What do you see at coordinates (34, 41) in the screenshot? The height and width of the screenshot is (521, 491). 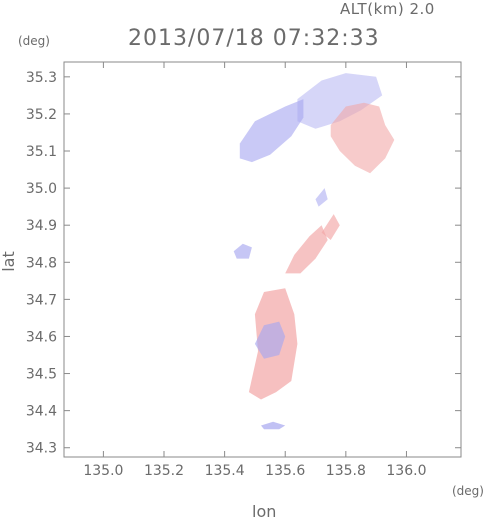 I see `y-axis-unit: (deg)` at bounding box center [34, 41].